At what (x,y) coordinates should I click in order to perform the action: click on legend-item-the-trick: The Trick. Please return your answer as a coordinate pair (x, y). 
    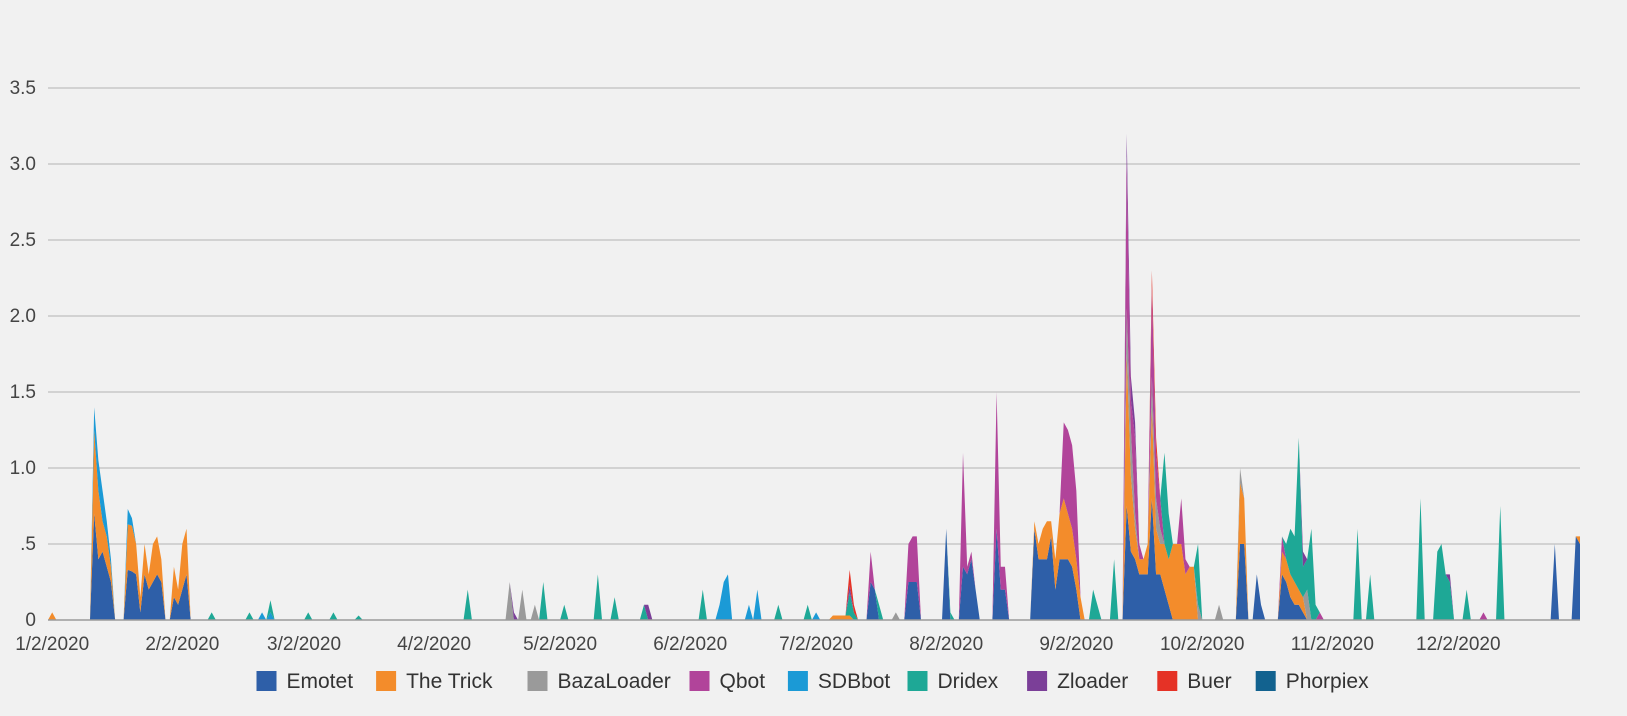
    Looking at the image, I should click on (434, 681).